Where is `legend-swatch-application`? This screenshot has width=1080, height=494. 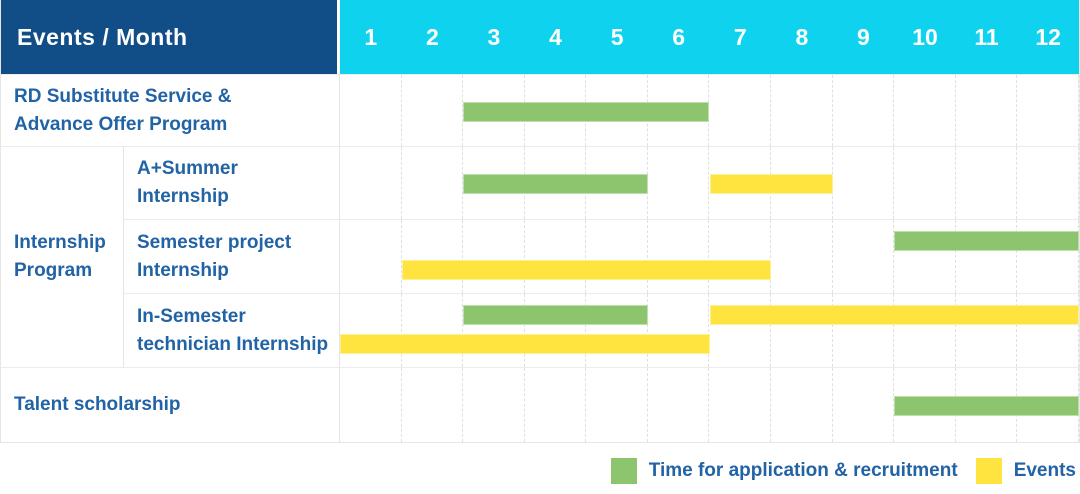
legend-swatch-application is located at coordinates (623, 471).